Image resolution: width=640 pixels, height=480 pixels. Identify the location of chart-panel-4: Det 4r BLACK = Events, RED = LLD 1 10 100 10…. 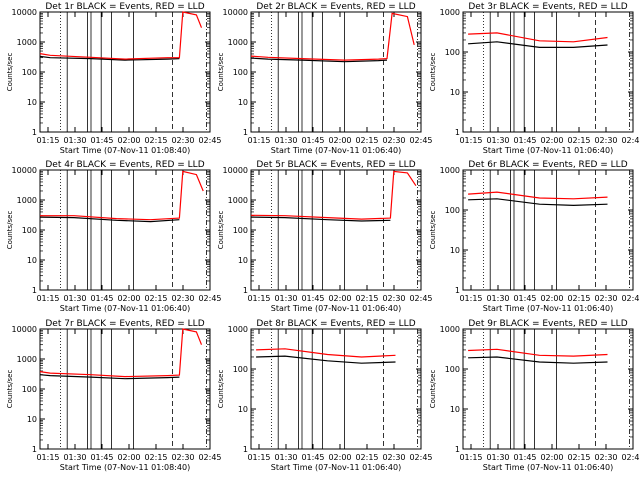
(114, 236).